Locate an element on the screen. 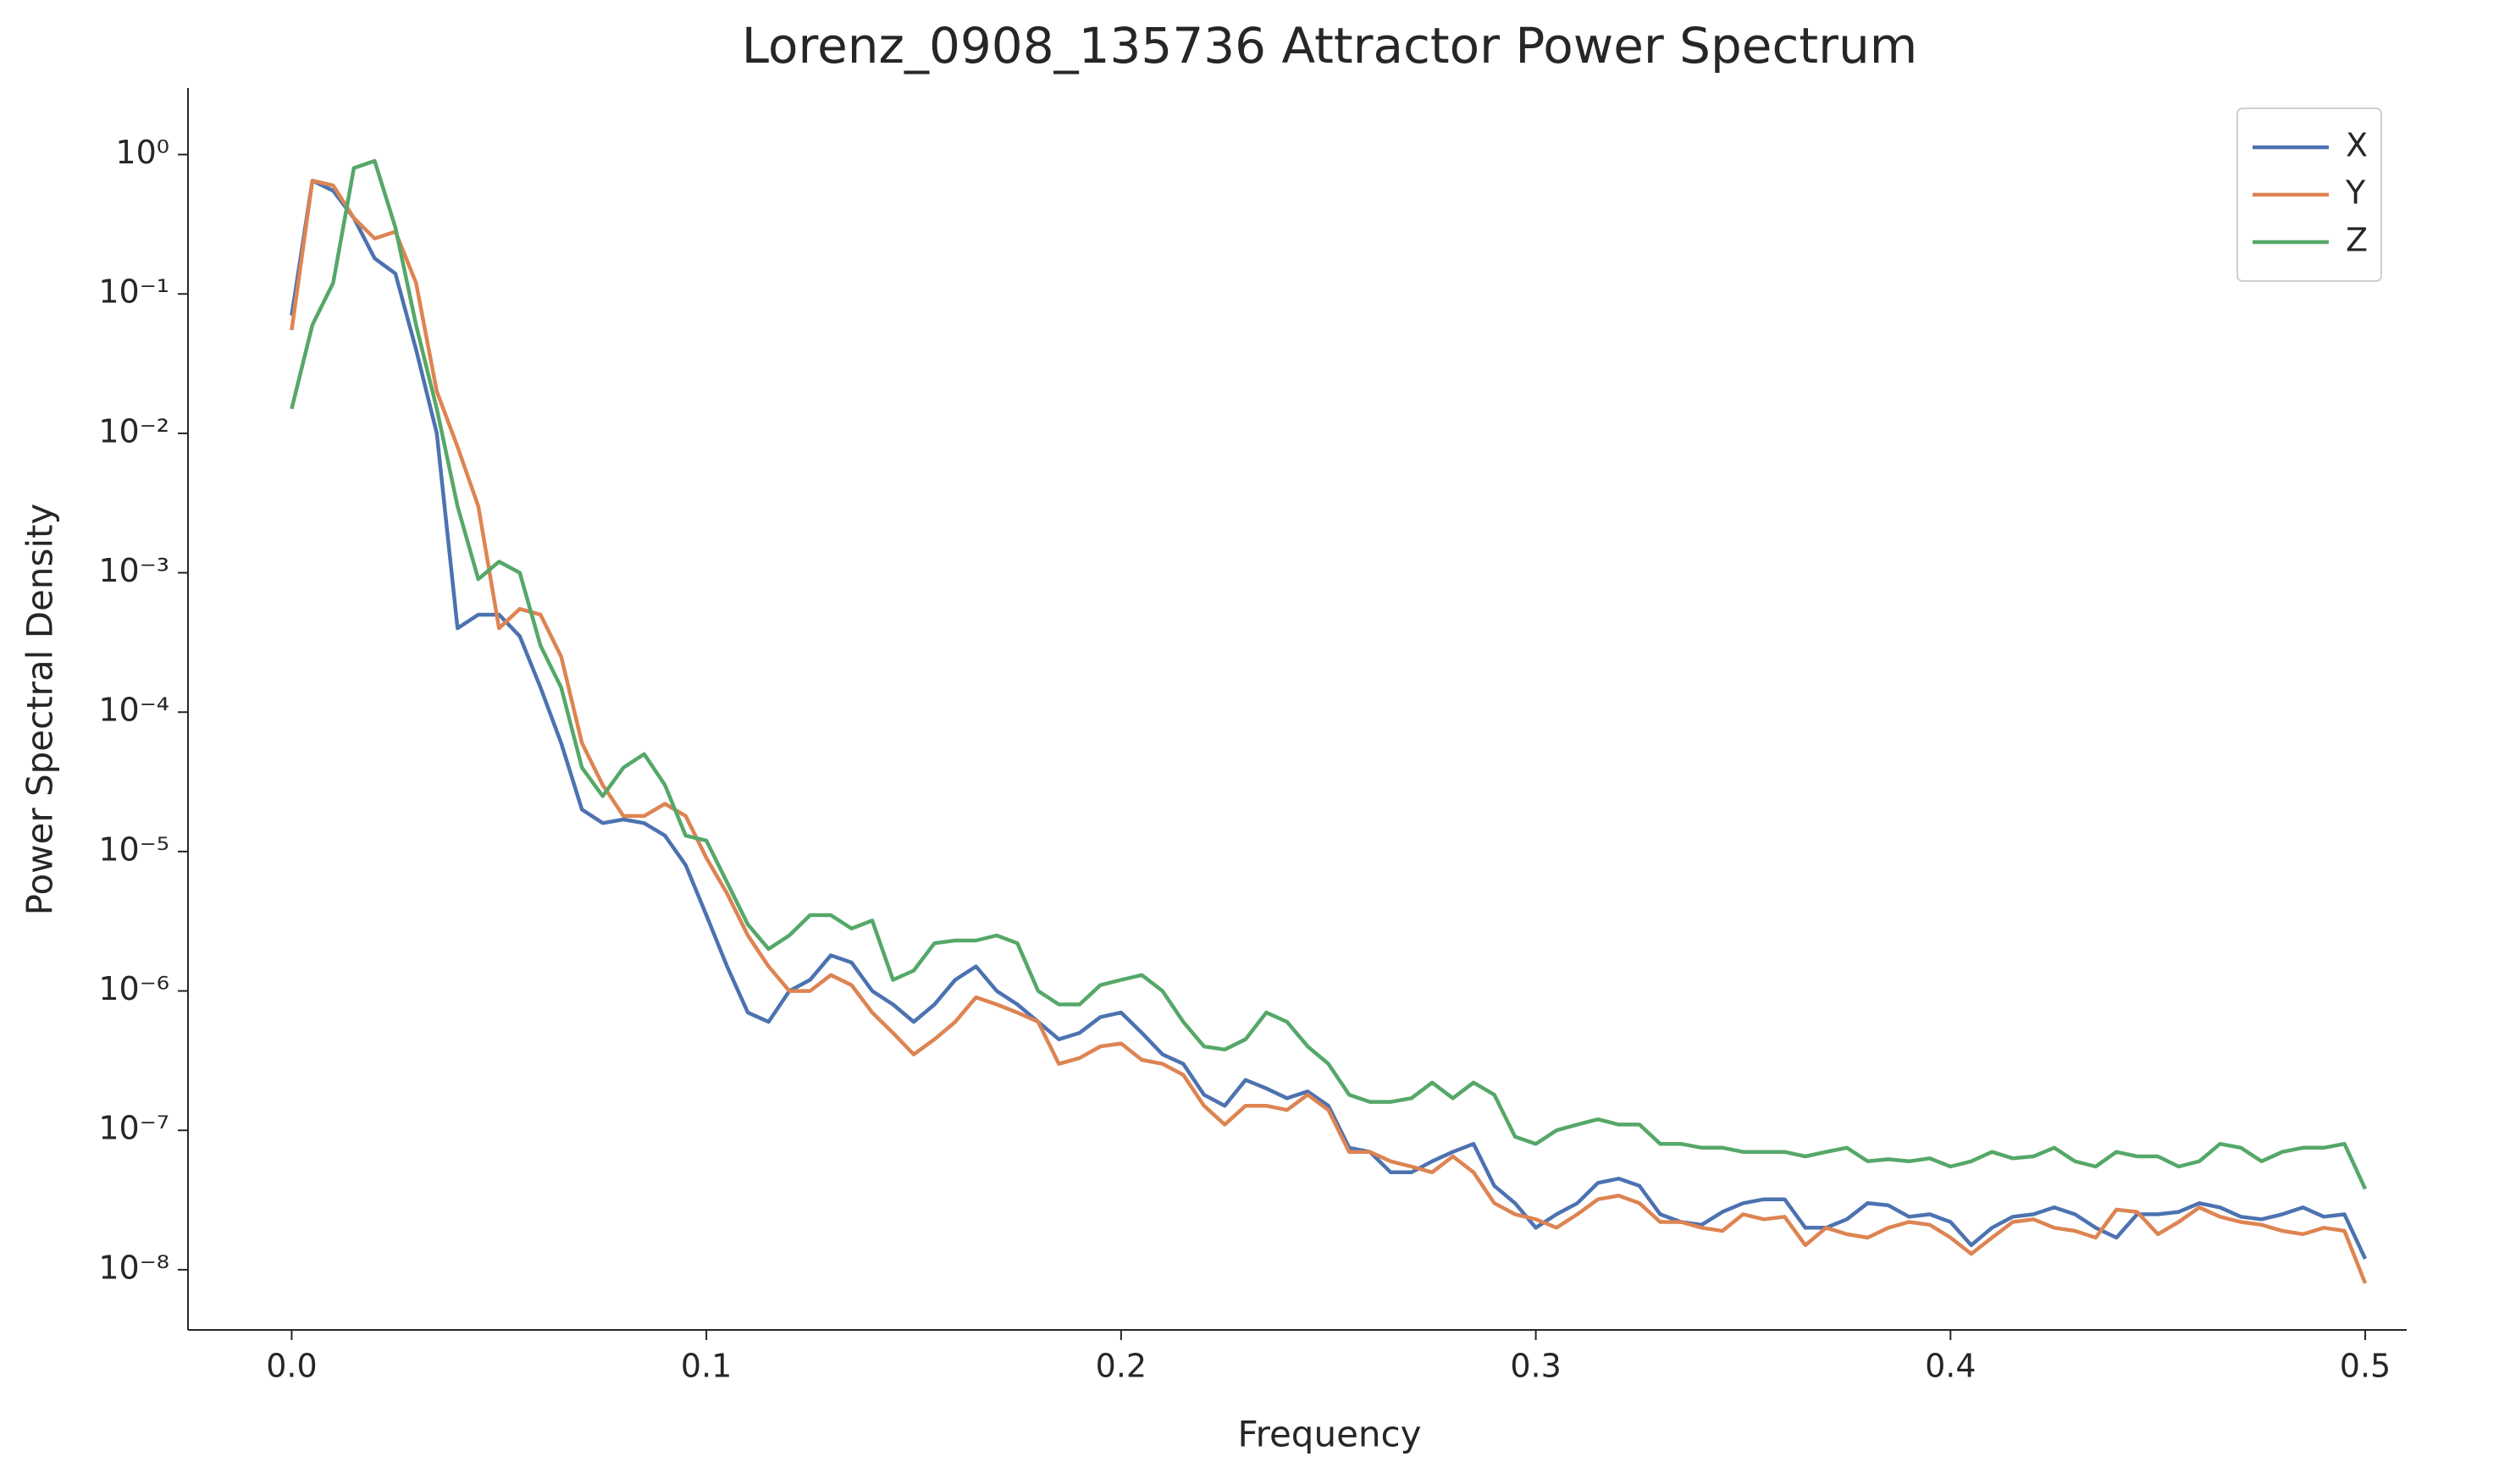 This screenshot has height=1484, width=2499. x-tick-label: 0.4 is located at coordinates (1951, 1366).